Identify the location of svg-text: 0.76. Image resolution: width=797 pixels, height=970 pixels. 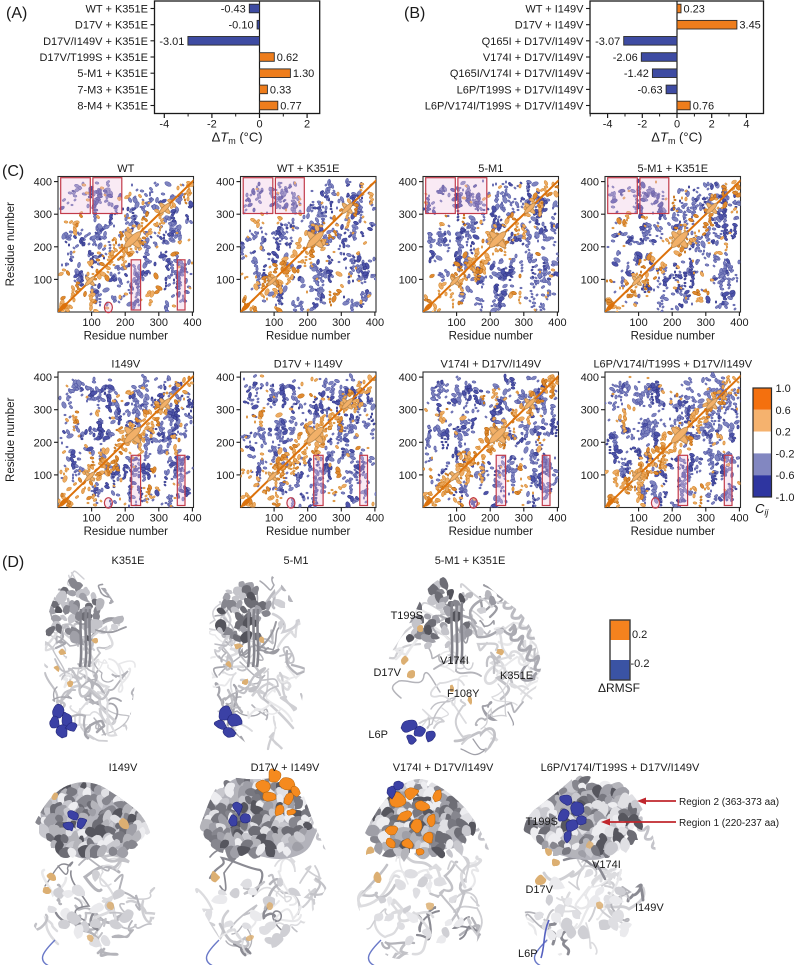
(703, 107).